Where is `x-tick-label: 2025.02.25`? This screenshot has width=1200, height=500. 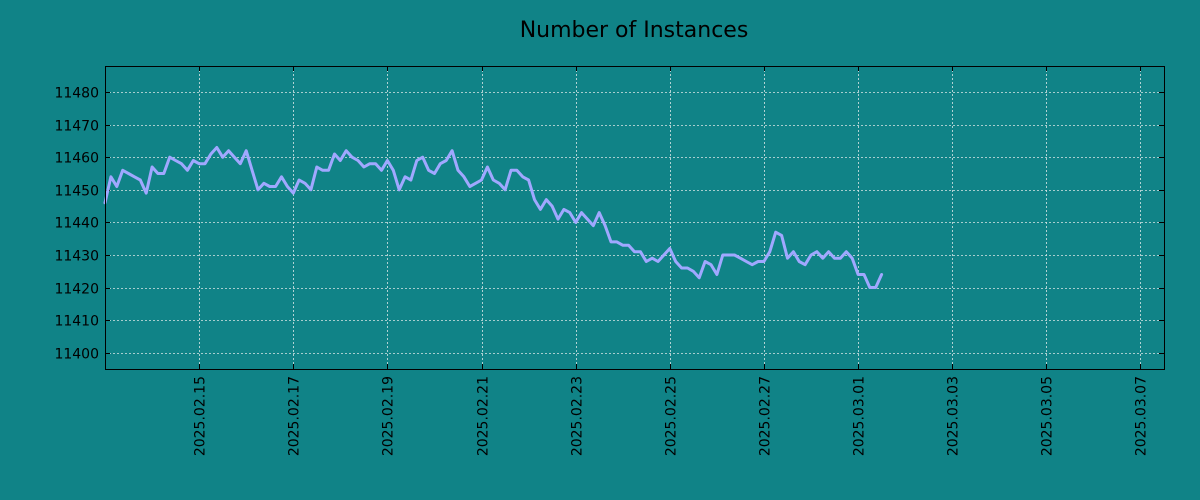 x-tick-label: 2025.02.25 is located at coordinates (672, 416).